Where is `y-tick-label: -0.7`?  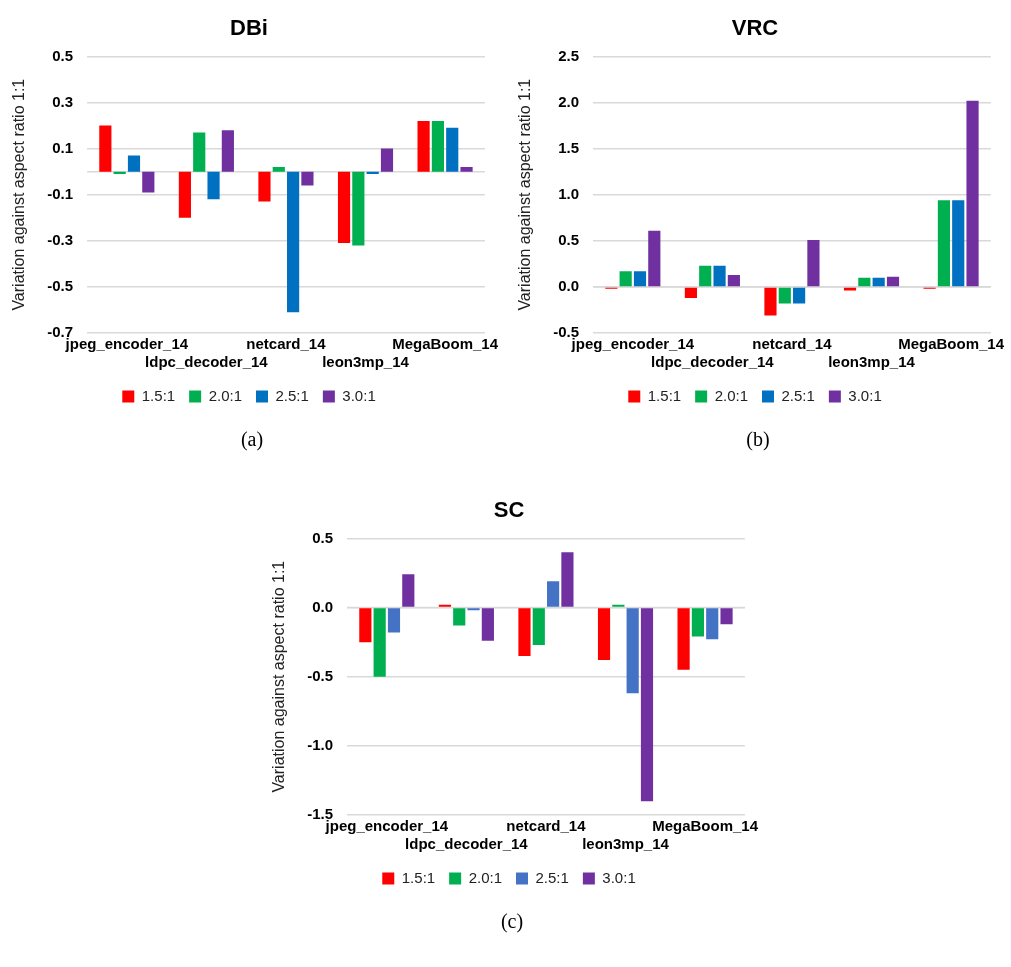 y-tick-label: -0.7 is located at coordinates (60, 332).